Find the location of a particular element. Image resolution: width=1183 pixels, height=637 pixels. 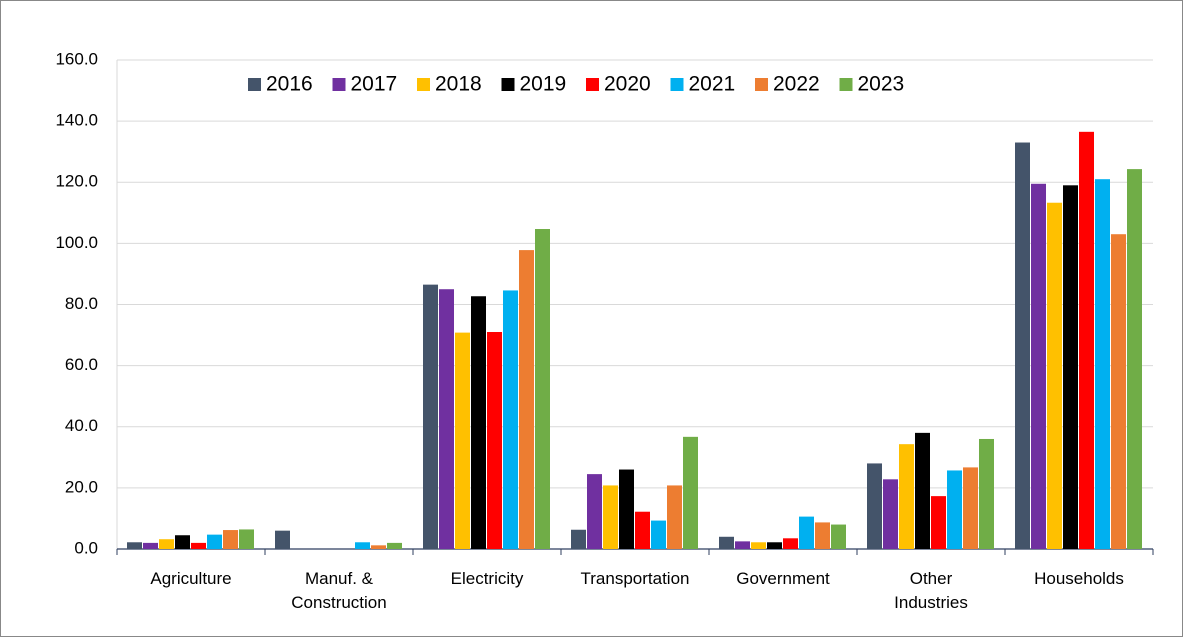

x-tick-label: Transportation is located at coordinates (635, 578).